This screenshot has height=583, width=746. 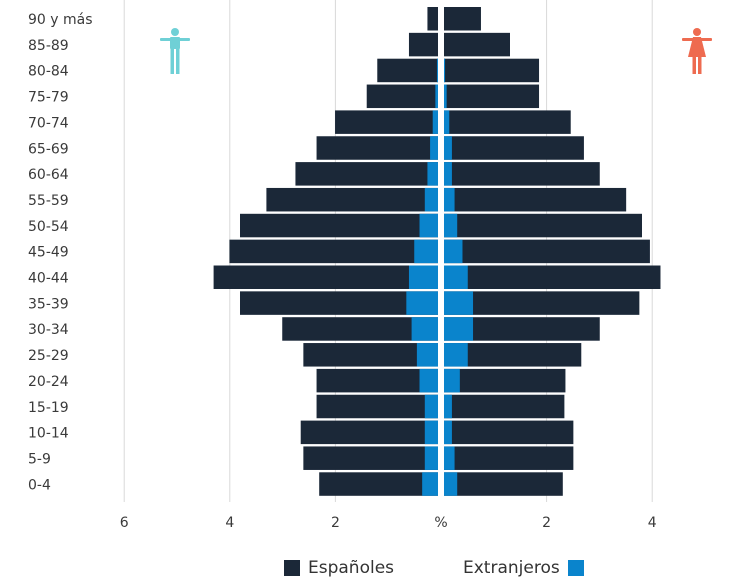 I want to click on age-label: 65-69, so click(x=48, y=149).